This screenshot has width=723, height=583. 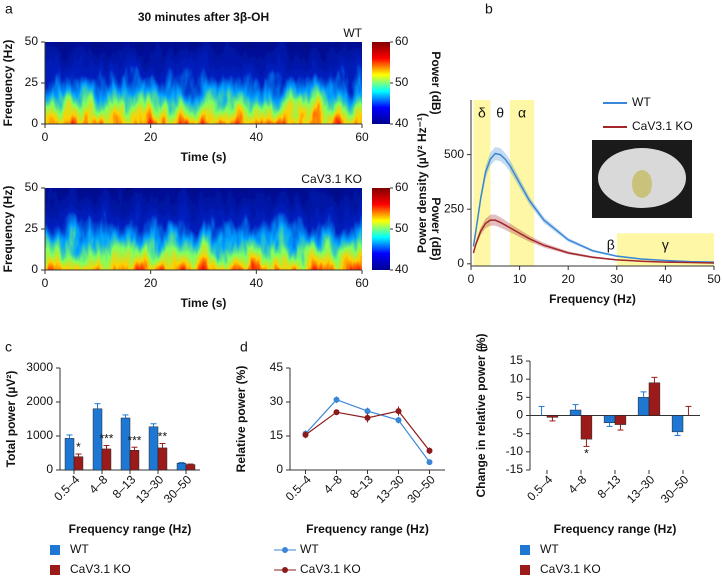 I want to click on y-tick-label: -10, so click(x=515, y=451).